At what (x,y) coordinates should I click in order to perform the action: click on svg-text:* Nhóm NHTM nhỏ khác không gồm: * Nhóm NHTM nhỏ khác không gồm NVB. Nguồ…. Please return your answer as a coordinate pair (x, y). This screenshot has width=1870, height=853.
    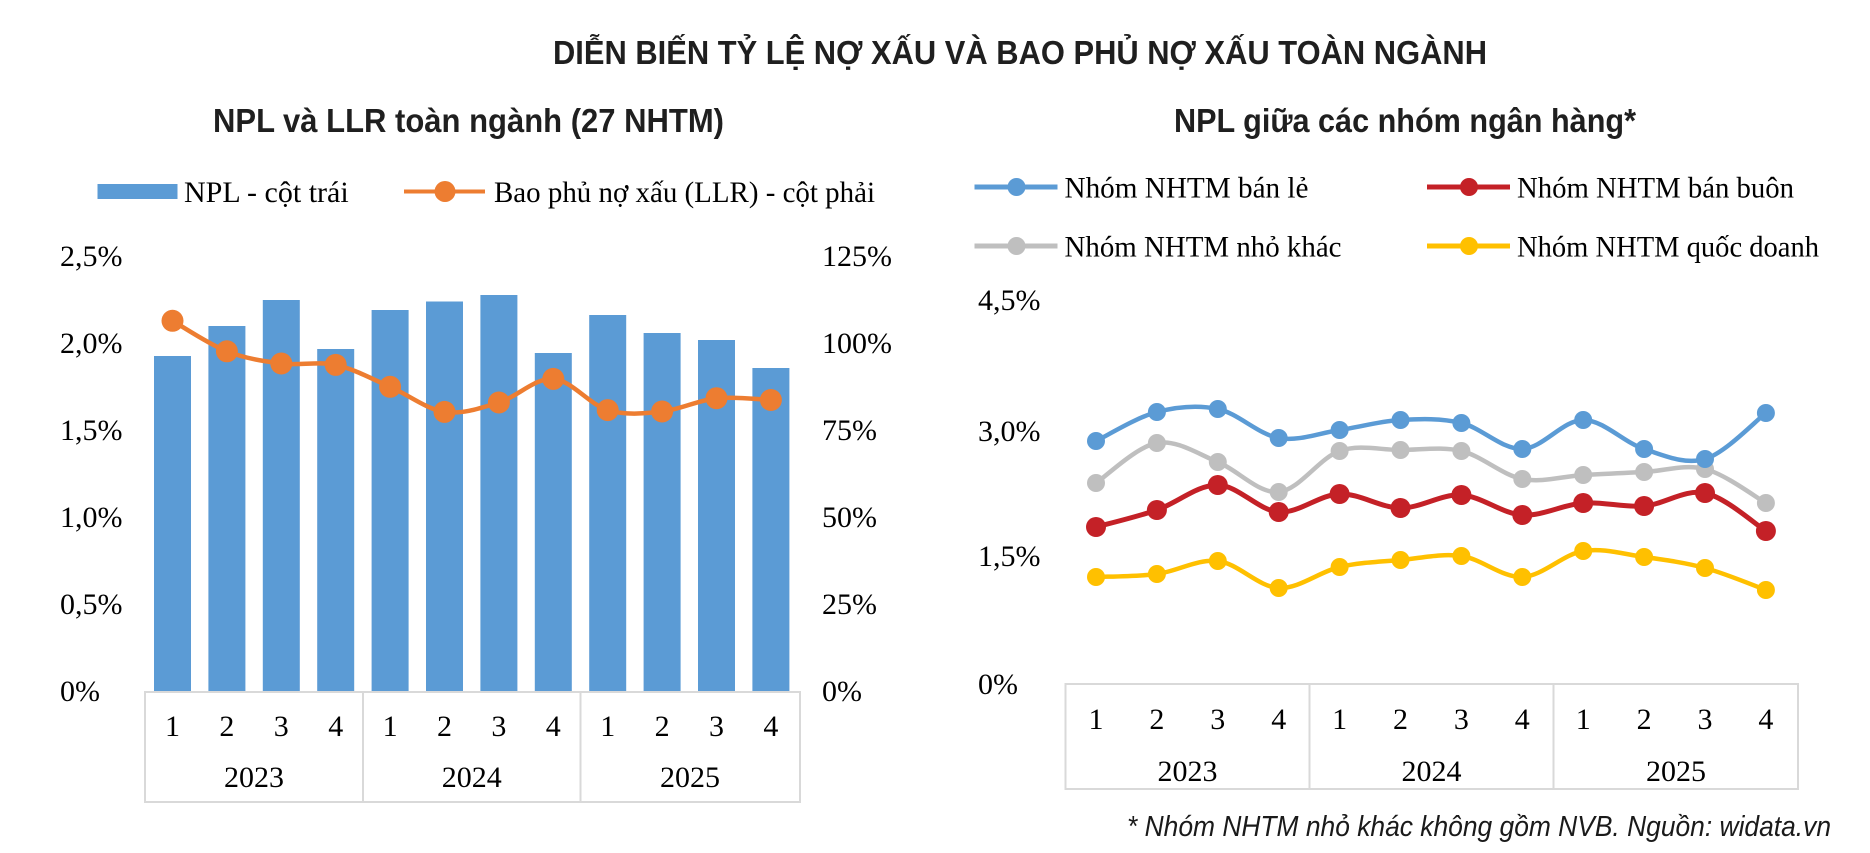
    Looking at the image, I should click on (1479, 827).